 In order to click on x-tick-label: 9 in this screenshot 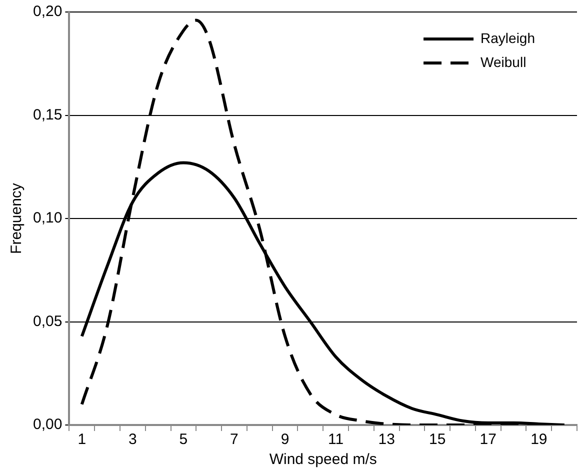, I will do `click(285, 439)`.